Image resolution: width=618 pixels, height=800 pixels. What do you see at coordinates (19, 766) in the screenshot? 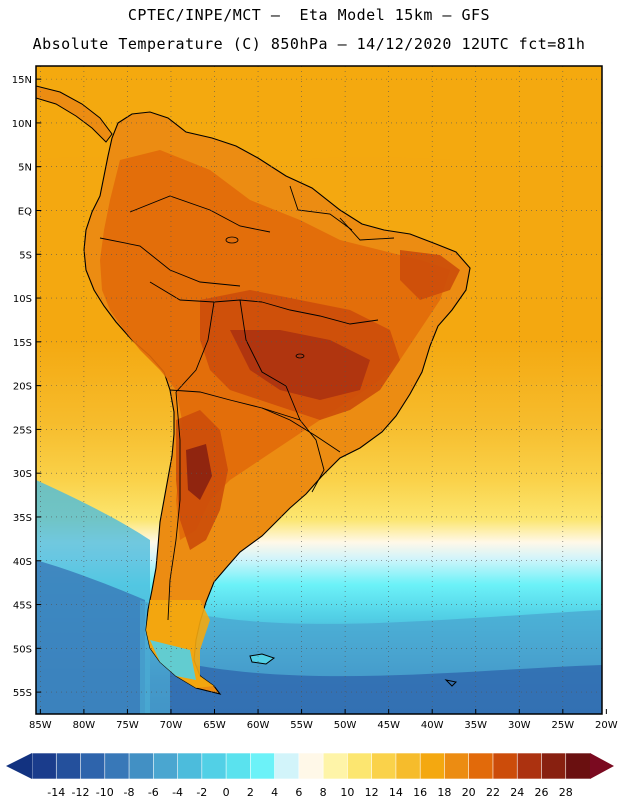
I see `colorbar-under-arrow` at bounding box center [19, 766].